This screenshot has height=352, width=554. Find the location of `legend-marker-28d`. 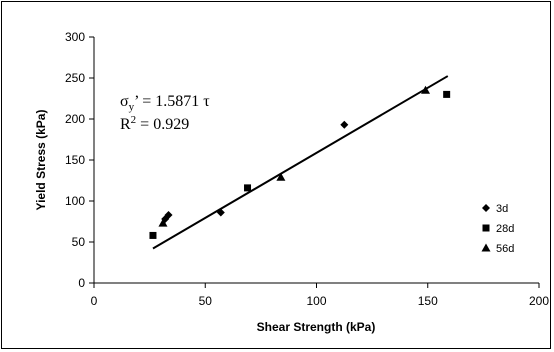

legend-marker-28d is located at coordinates (486, 228).